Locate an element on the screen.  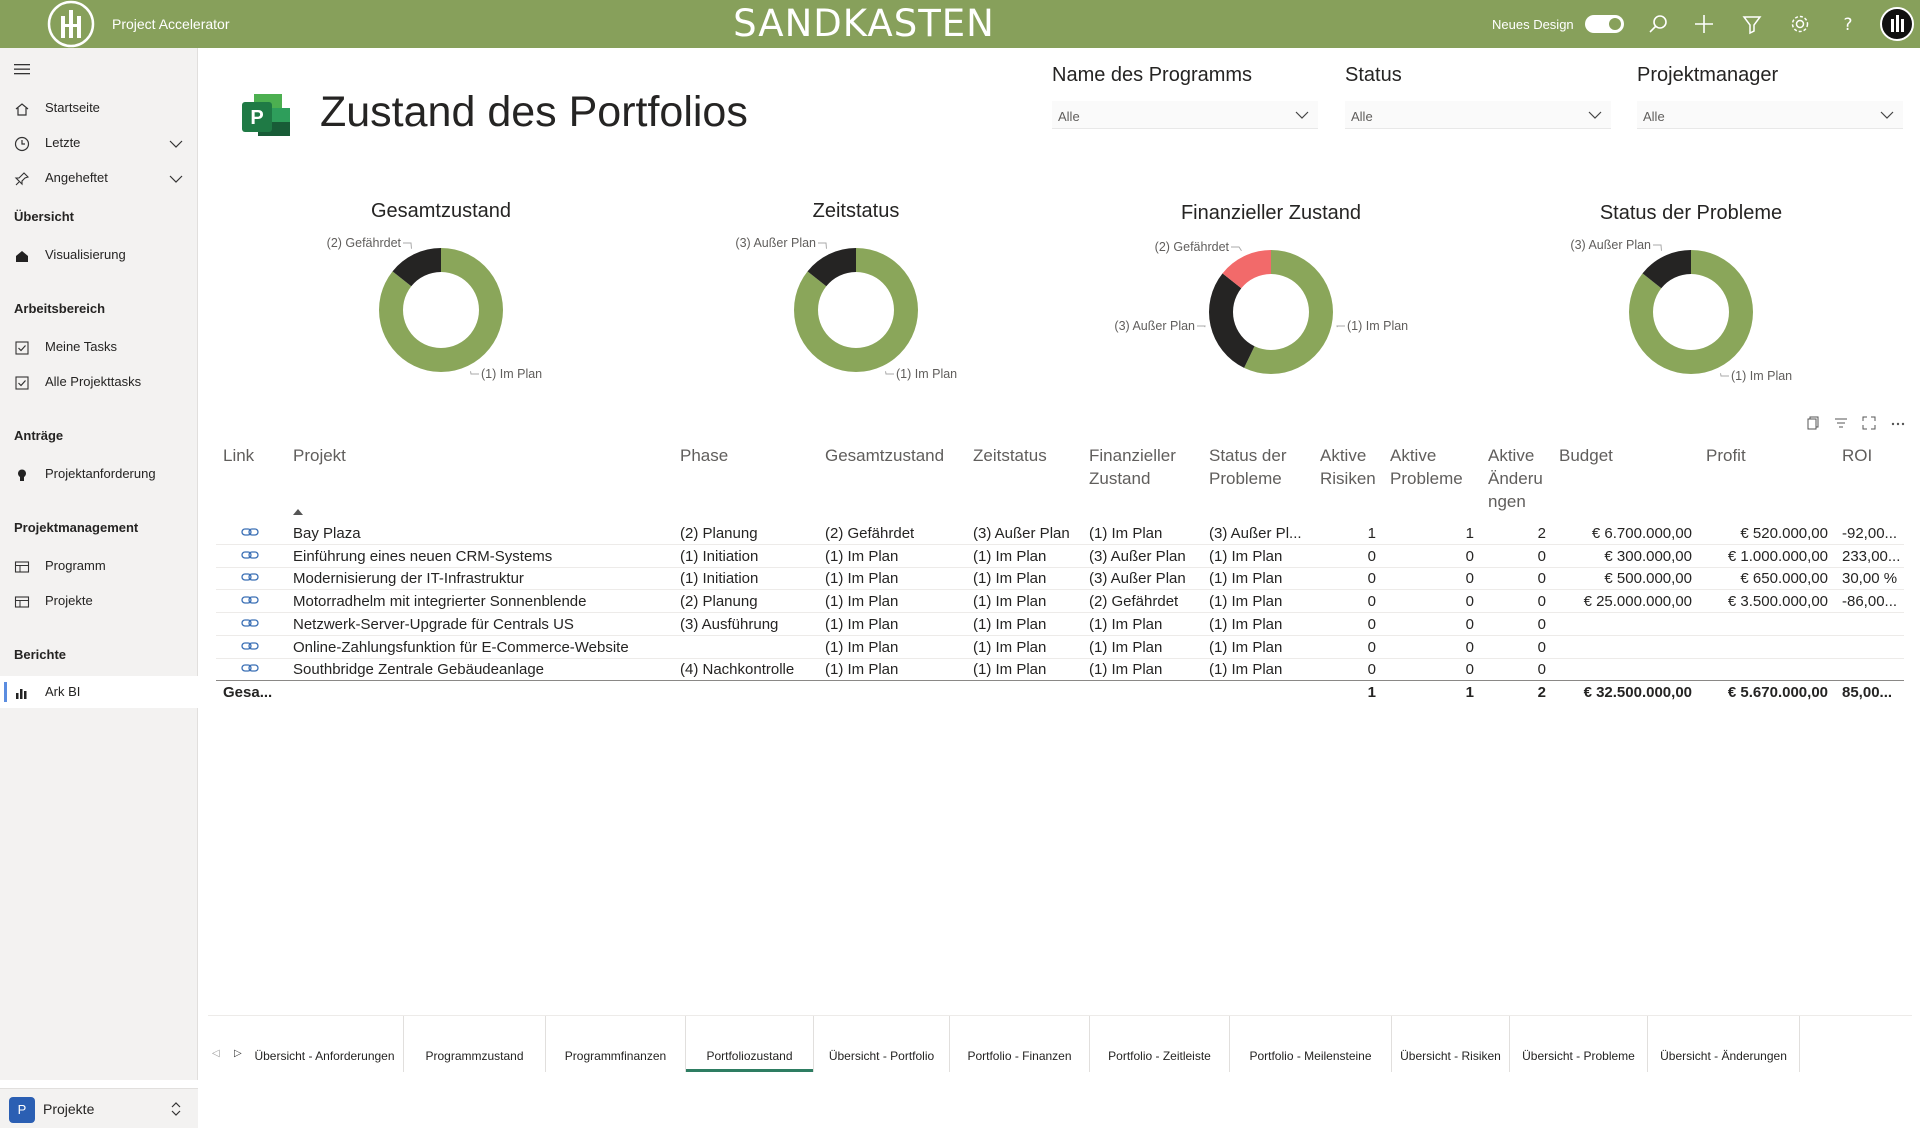
focus-mode-icon is located at coordinates (1869, 423).